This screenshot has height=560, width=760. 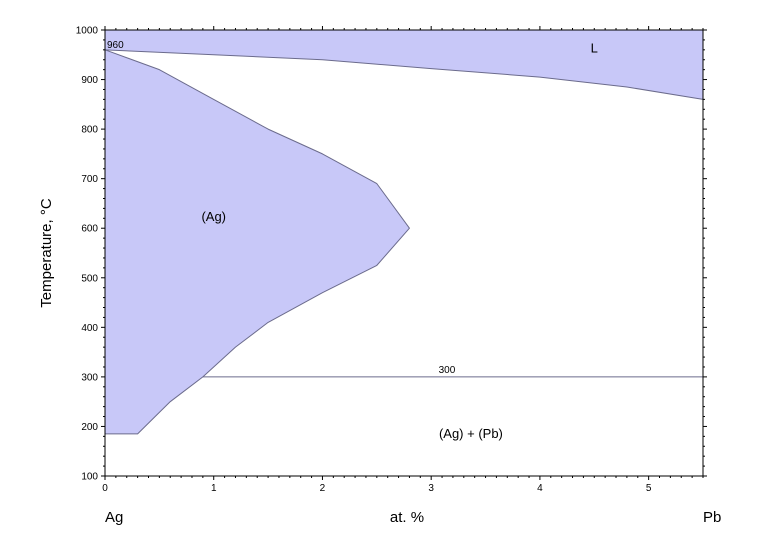 I want to click on two-phase-region-label: (Ag) + (Pb), so click(x=471, y=433).